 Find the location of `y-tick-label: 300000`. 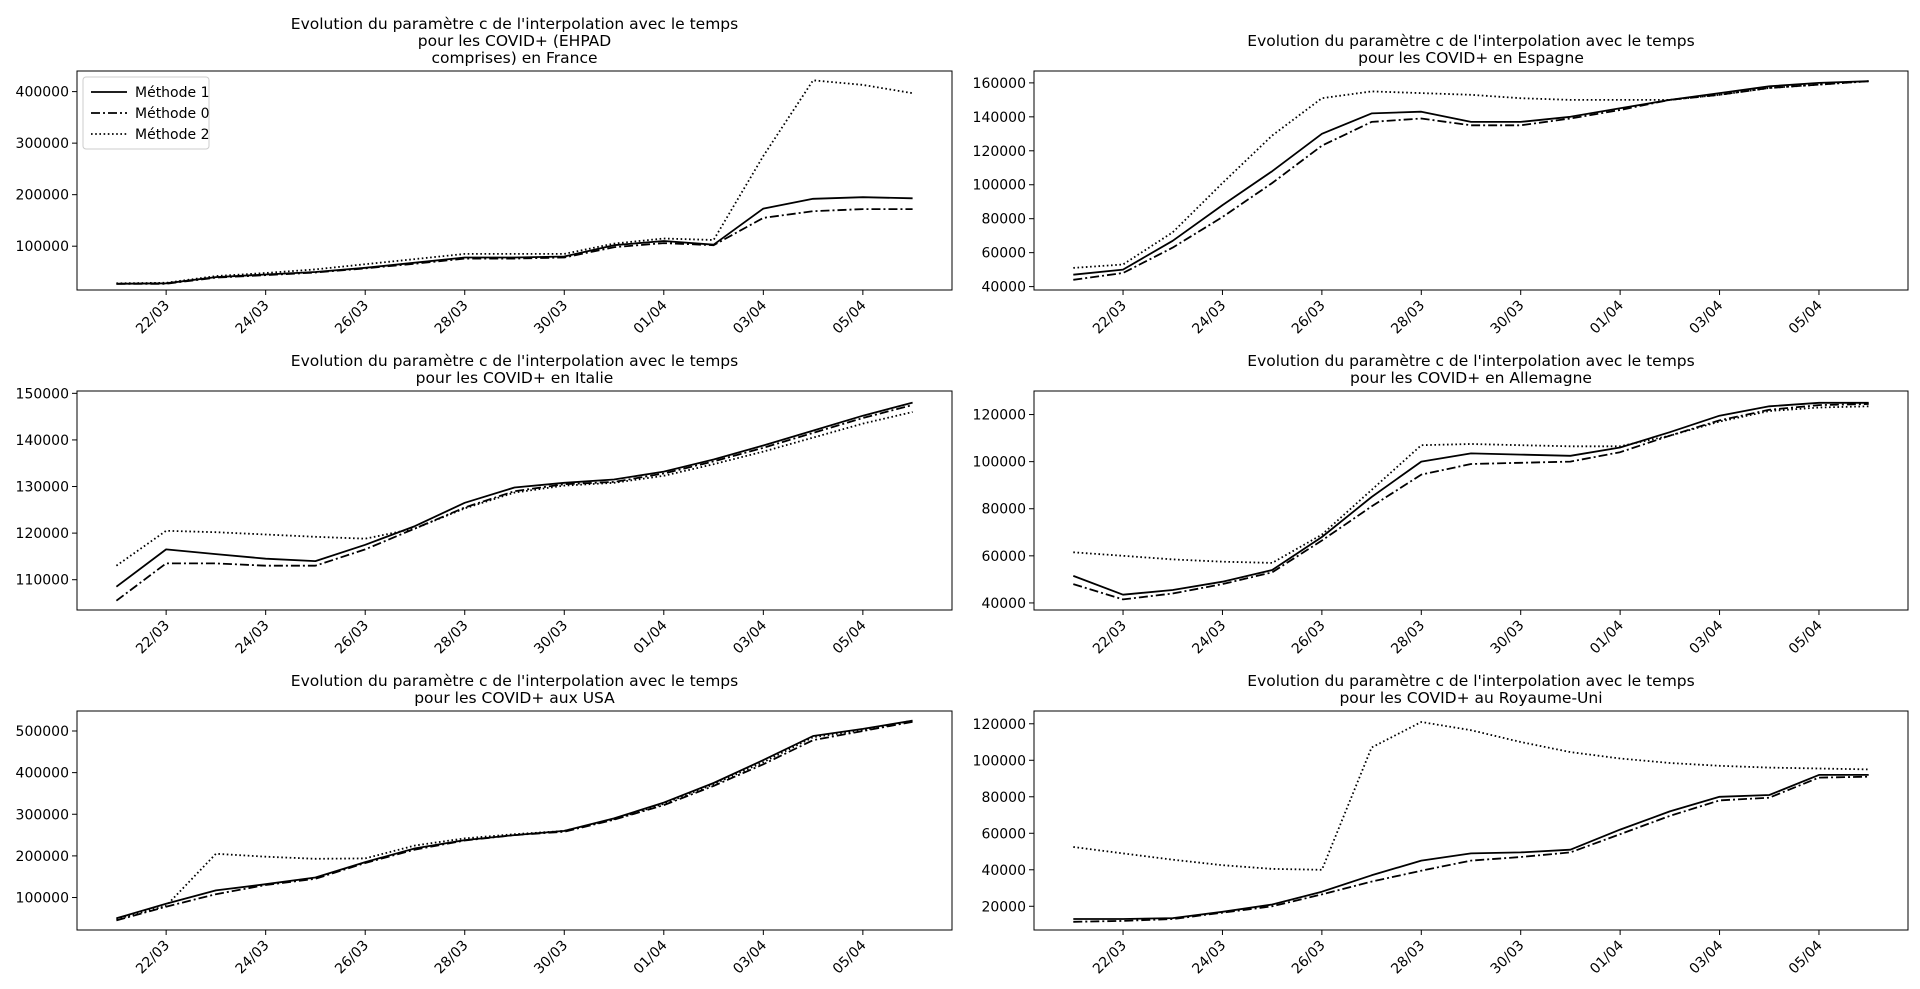

y-tick-label: 300000 is located at coordinates (42, 144).